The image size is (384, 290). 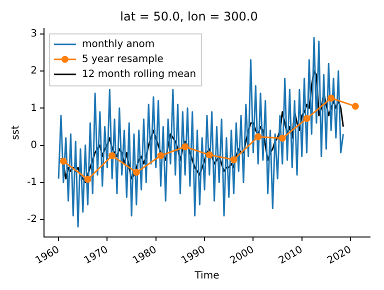 What do you see at coordinates (31, 182) in the screenshot?
I see `y-tick-label: -1` at bounding box center [31, 182].